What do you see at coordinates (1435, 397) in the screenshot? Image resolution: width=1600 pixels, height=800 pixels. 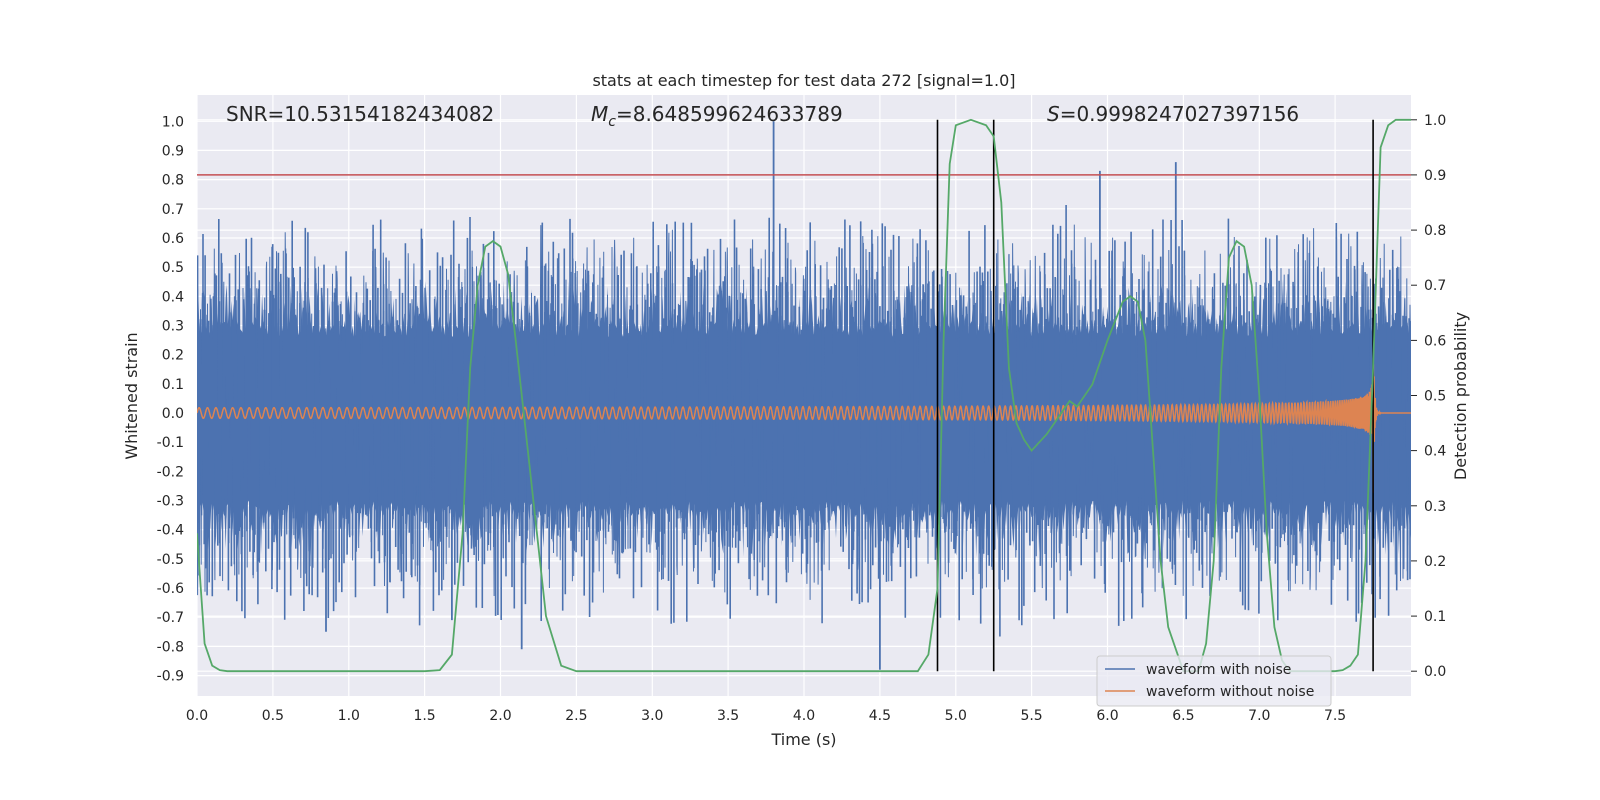 I see `y2-tick-label: 0.5` at bounding box center [1435, 397].